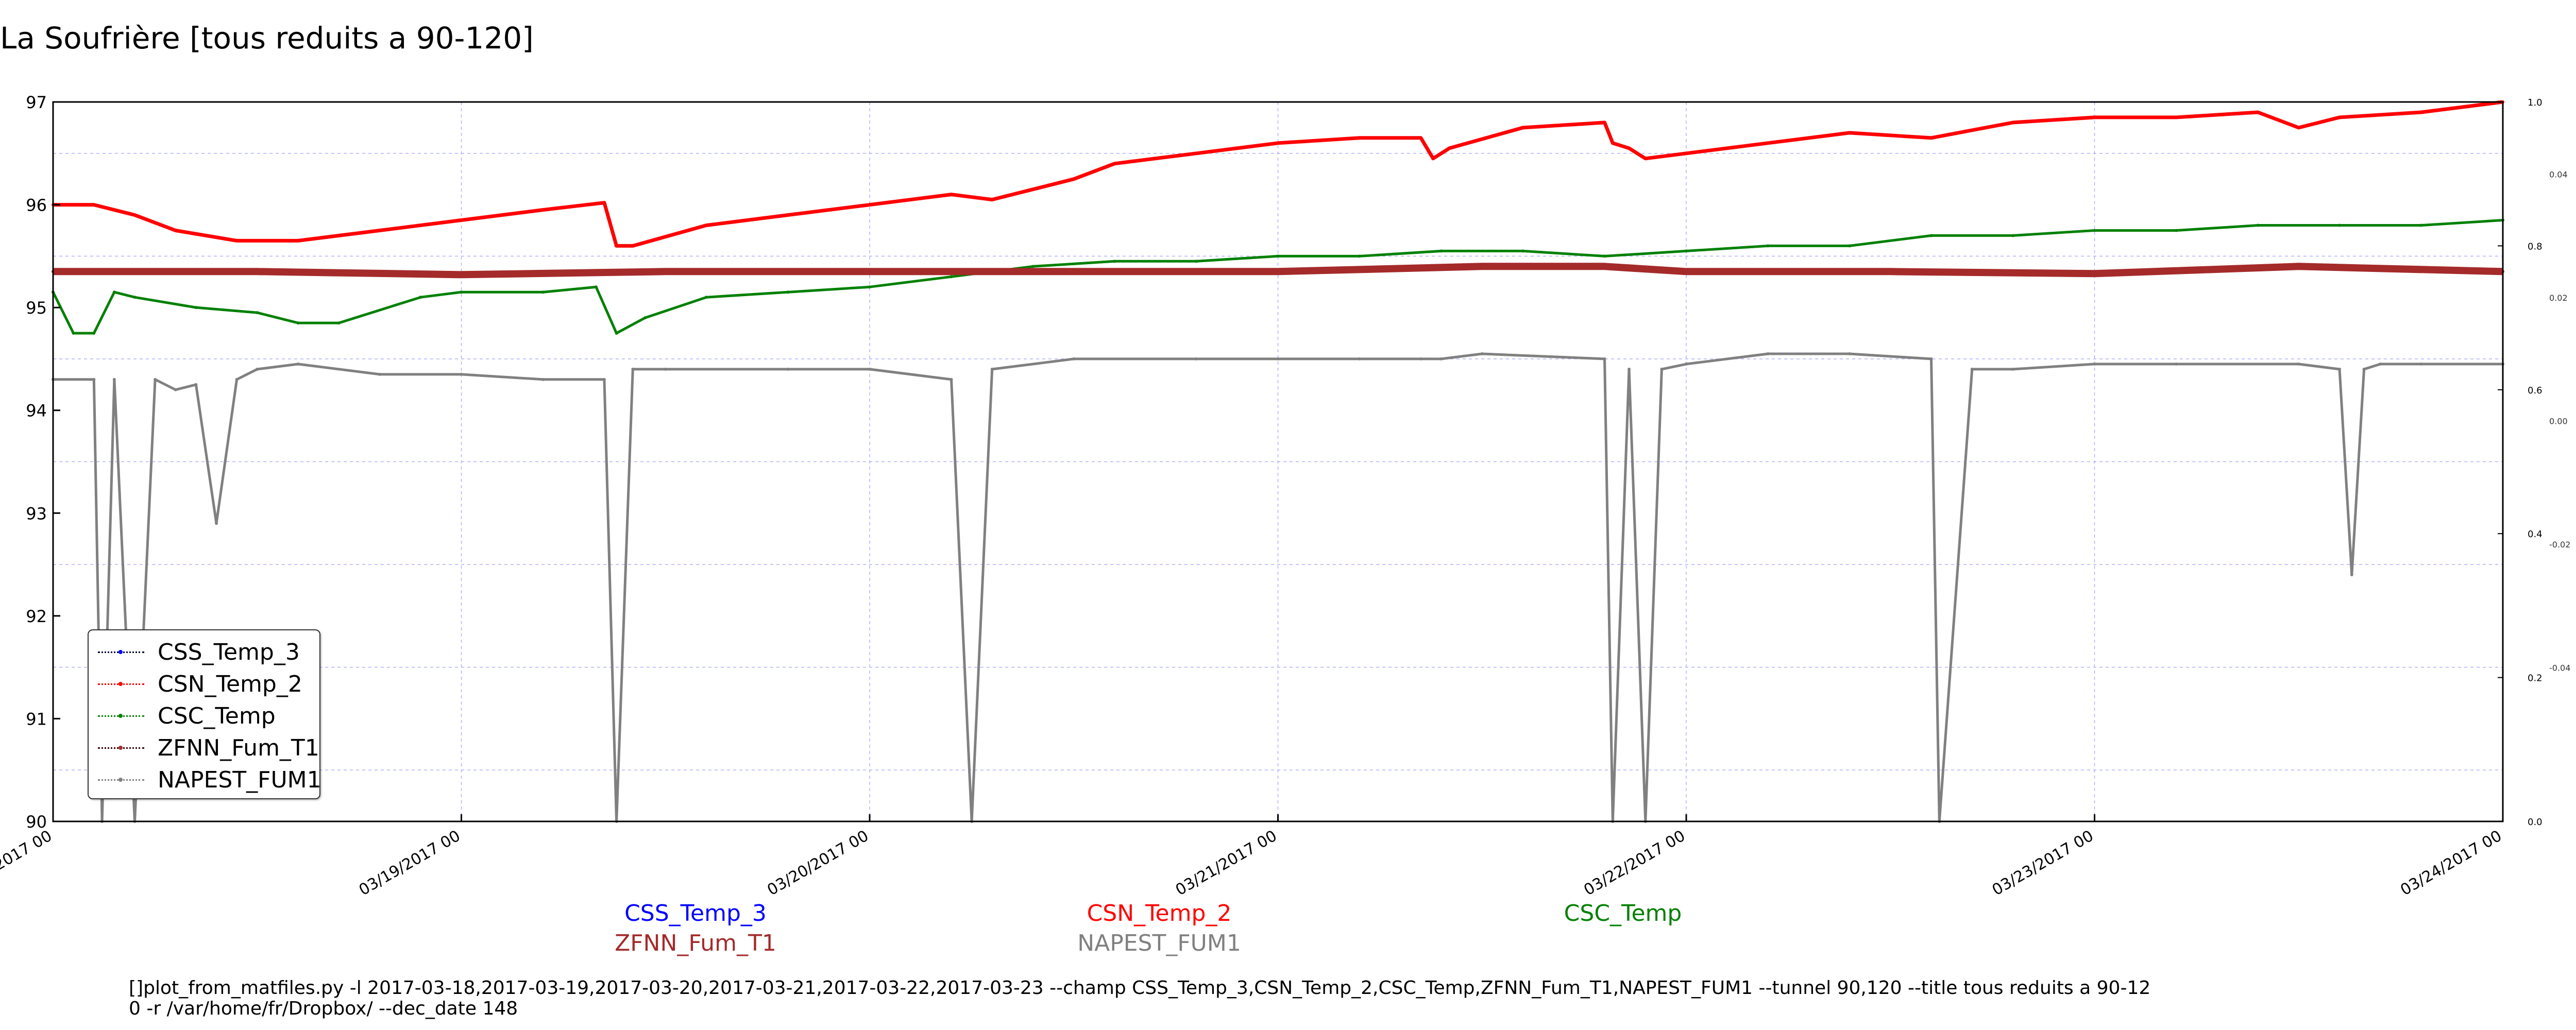  I want to click on channel-label-css-temp-3: CSS_Temp_3, so click(695, 913).